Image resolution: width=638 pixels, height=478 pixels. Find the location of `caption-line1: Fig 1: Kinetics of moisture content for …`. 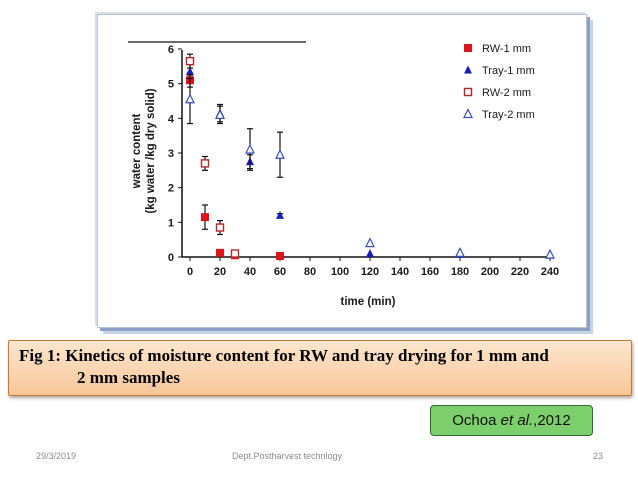

caption-line1: Fig 1: Kinetics of moisture content for … is located at coordinates (284, 355).